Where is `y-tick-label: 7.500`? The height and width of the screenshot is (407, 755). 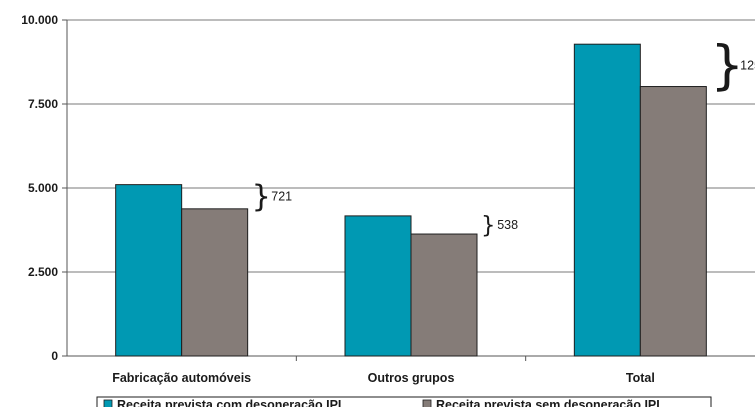
y-tick-label: 7.500 is located at coordinates (43, 104).